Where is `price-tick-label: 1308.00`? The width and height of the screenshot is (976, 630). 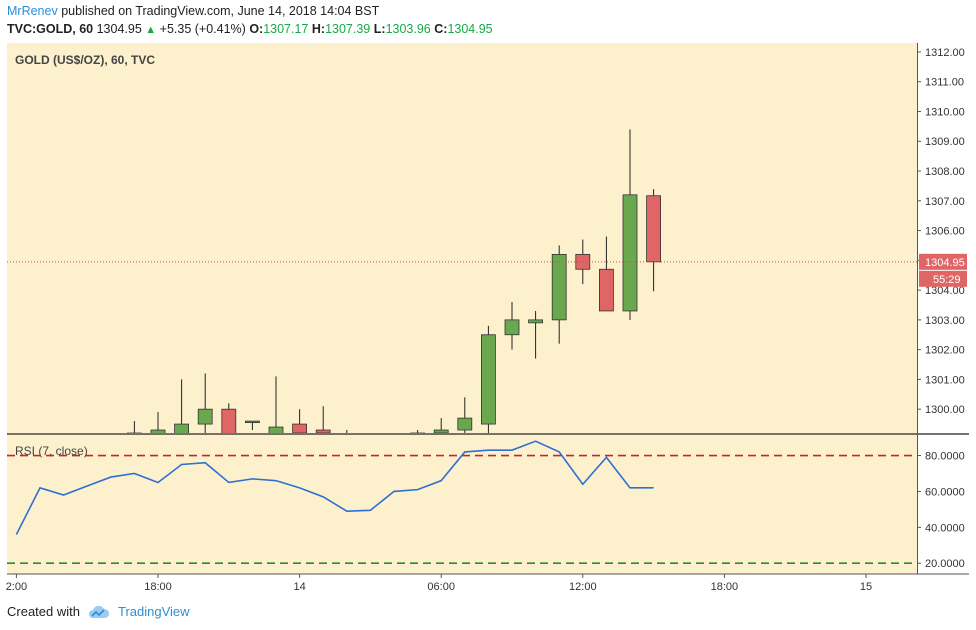
price-tick-label: 1308.00 is located at coordinates (945, 172).